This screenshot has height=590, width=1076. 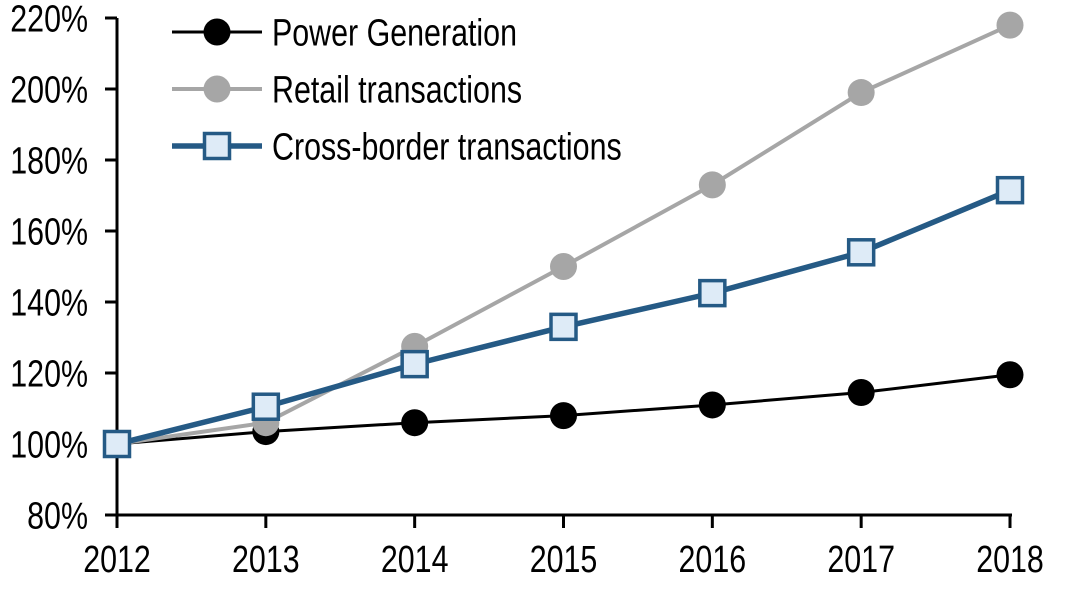 What do you see at coordinates (861, 93) in the screenshot?
I see `data-point-retail-transactions-2017` at bounding box center [861, 93].